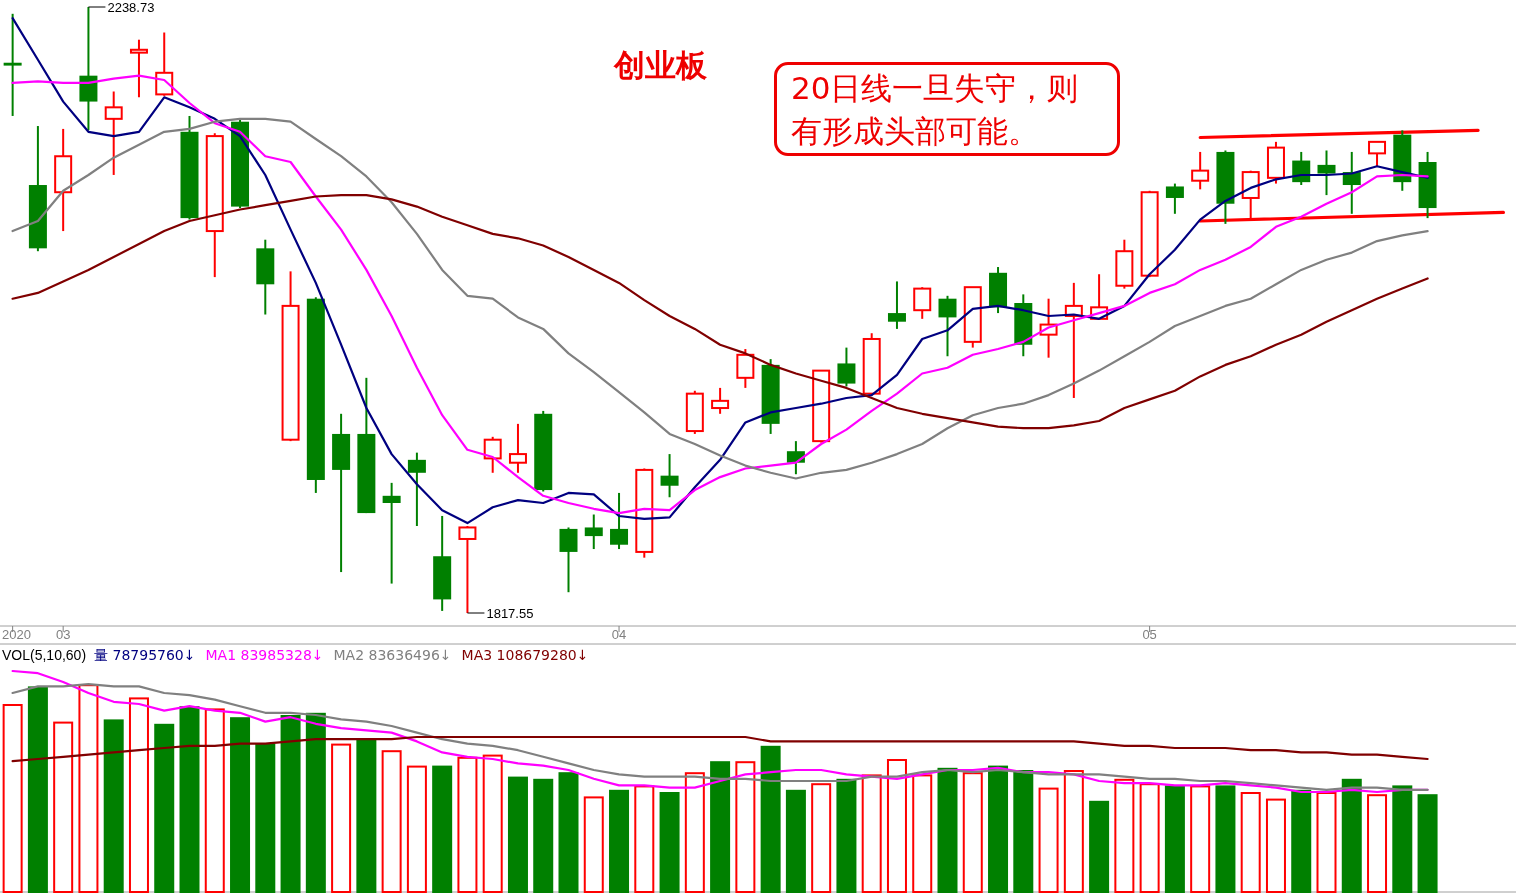 This screenshot has width=1516, height=893. I want to click on annotation: 2238.73, so click(131, 7).